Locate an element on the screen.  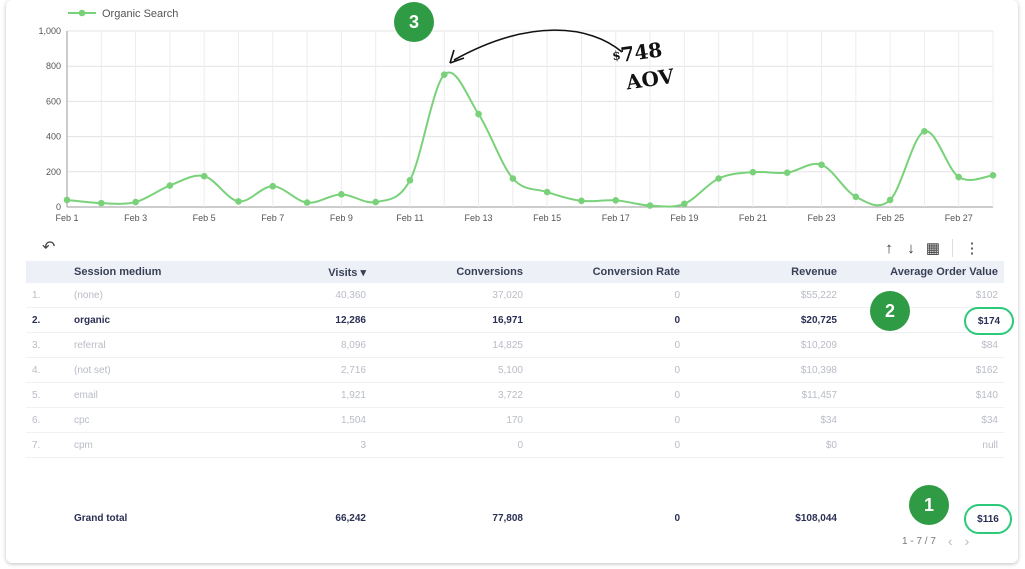
table-row: 4. (not set) 2,716 5,100 0 $10,398 $162 is located at coordinates (515, 370).